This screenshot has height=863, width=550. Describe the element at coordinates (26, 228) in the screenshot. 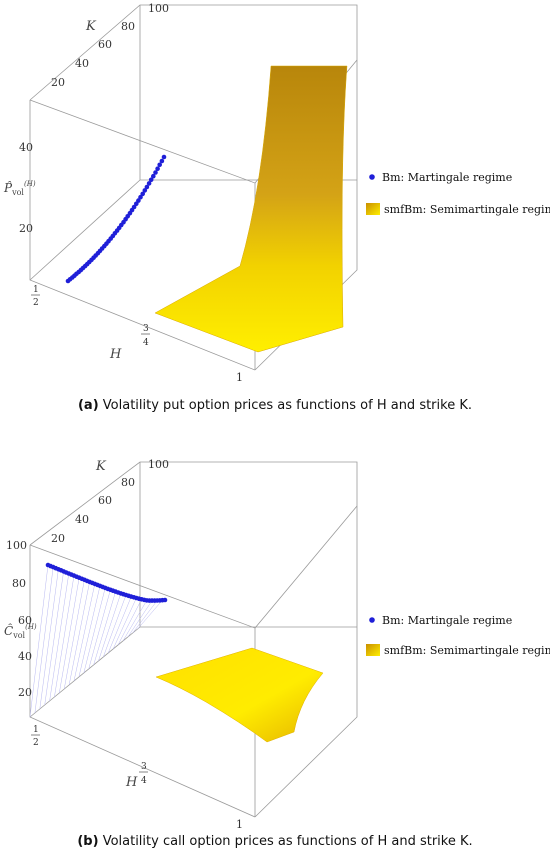

I see `z-tick-20-a: 20` at that location.